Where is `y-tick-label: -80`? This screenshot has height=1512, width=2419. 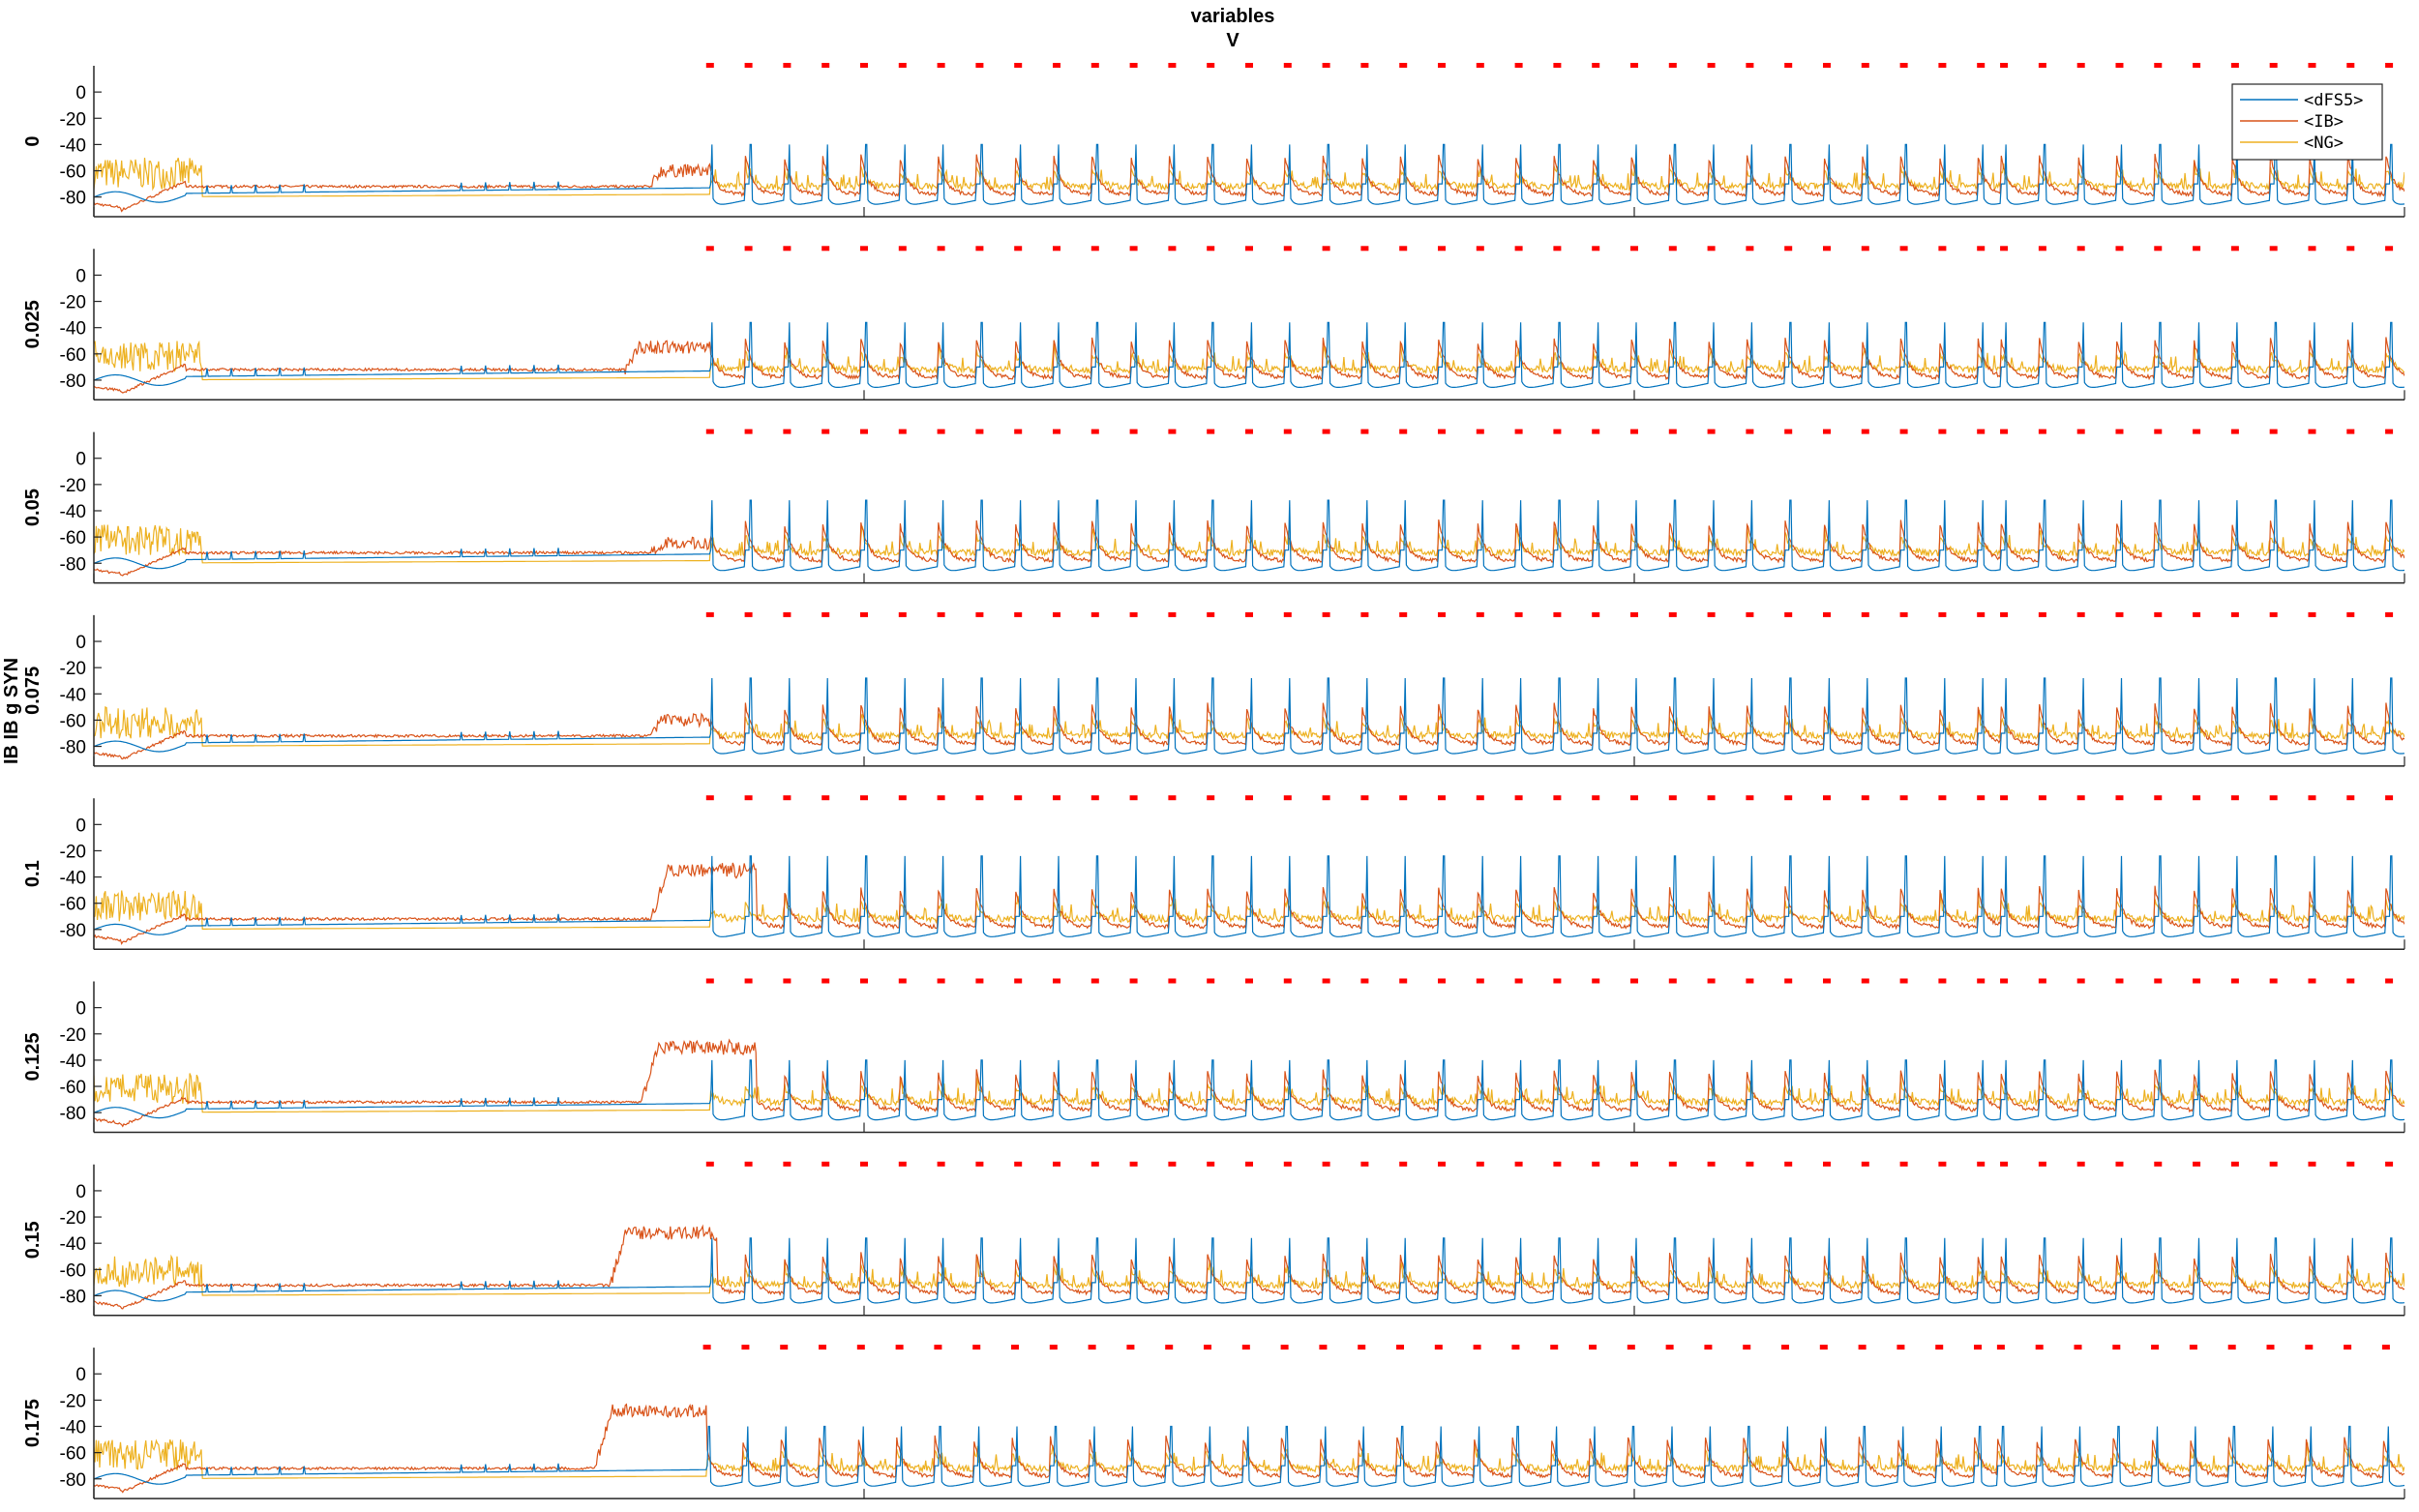 y-tick-label: -80 is located at coordinates (73, 565).